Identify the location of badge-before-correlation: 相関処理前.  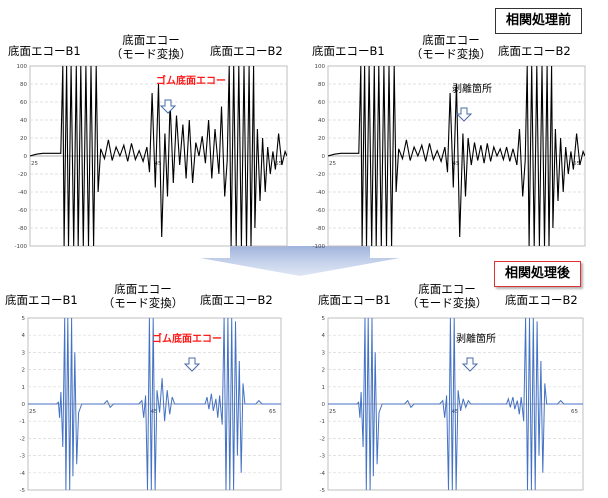
(539, 21).